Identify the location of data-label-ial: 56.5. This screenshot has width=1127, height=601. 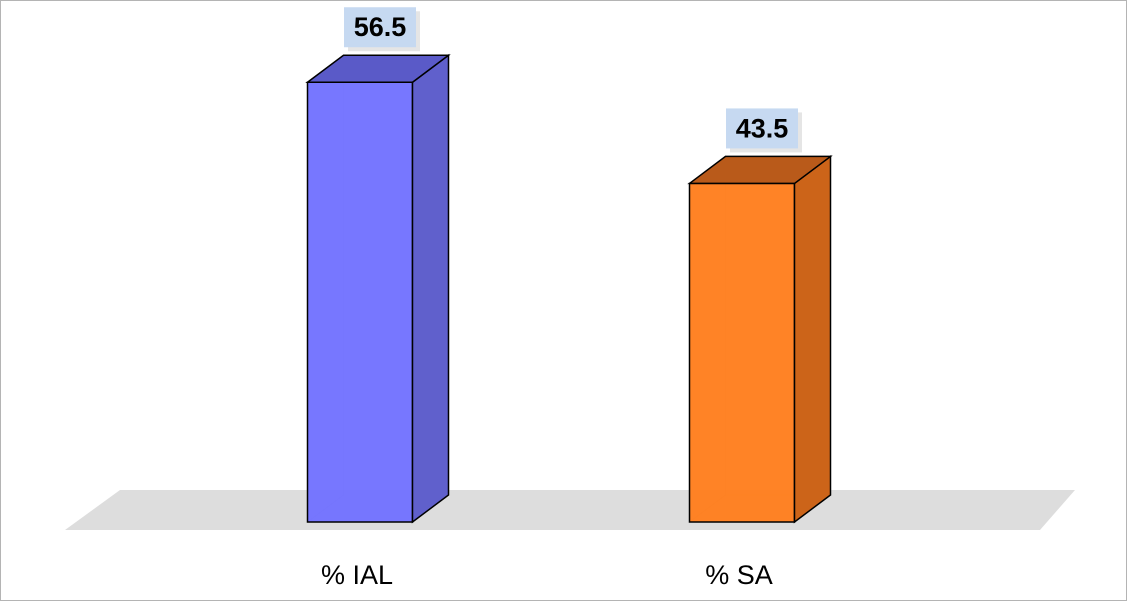
(382, 29).